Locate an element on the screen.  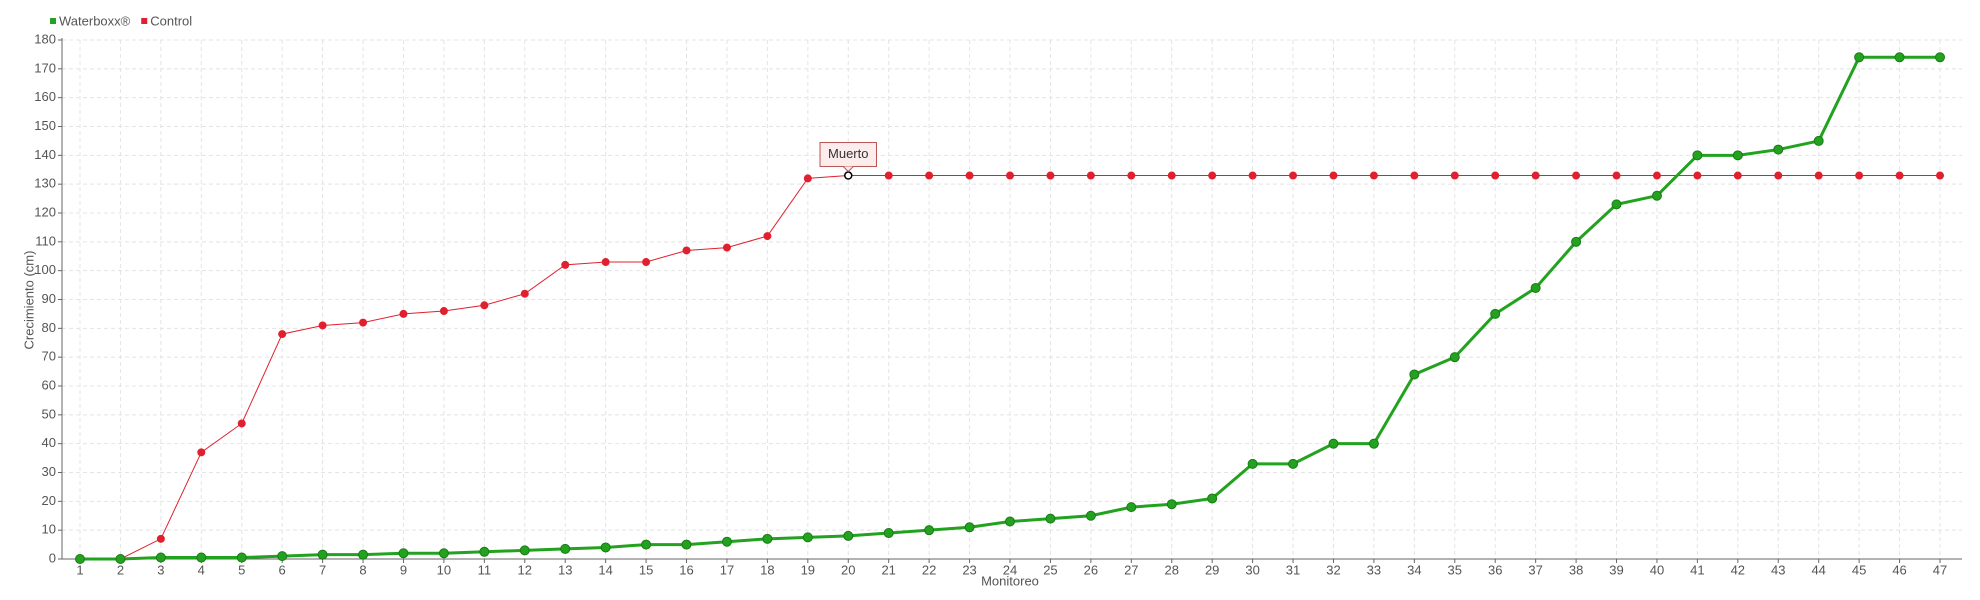
x-tick-label: 42 is located at coordinates (1738, 569).